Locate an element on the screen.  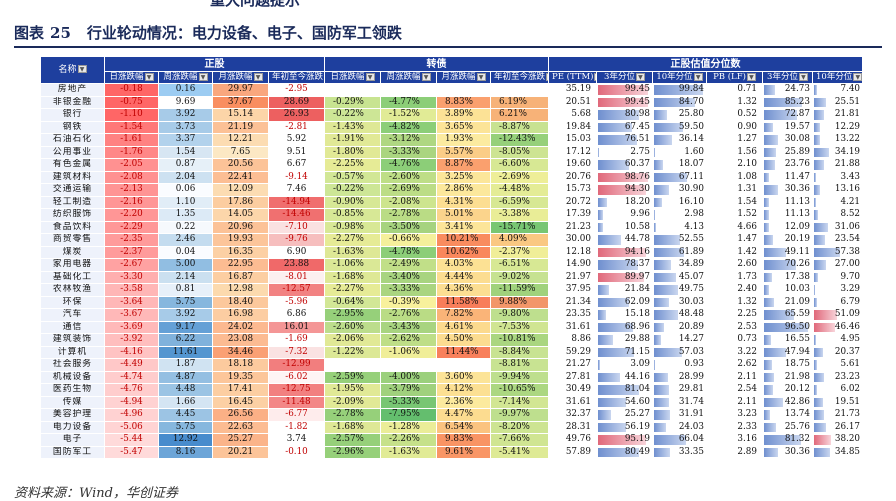
percentile-bar-cell: 49.75 is located at coordinates (680, 290).